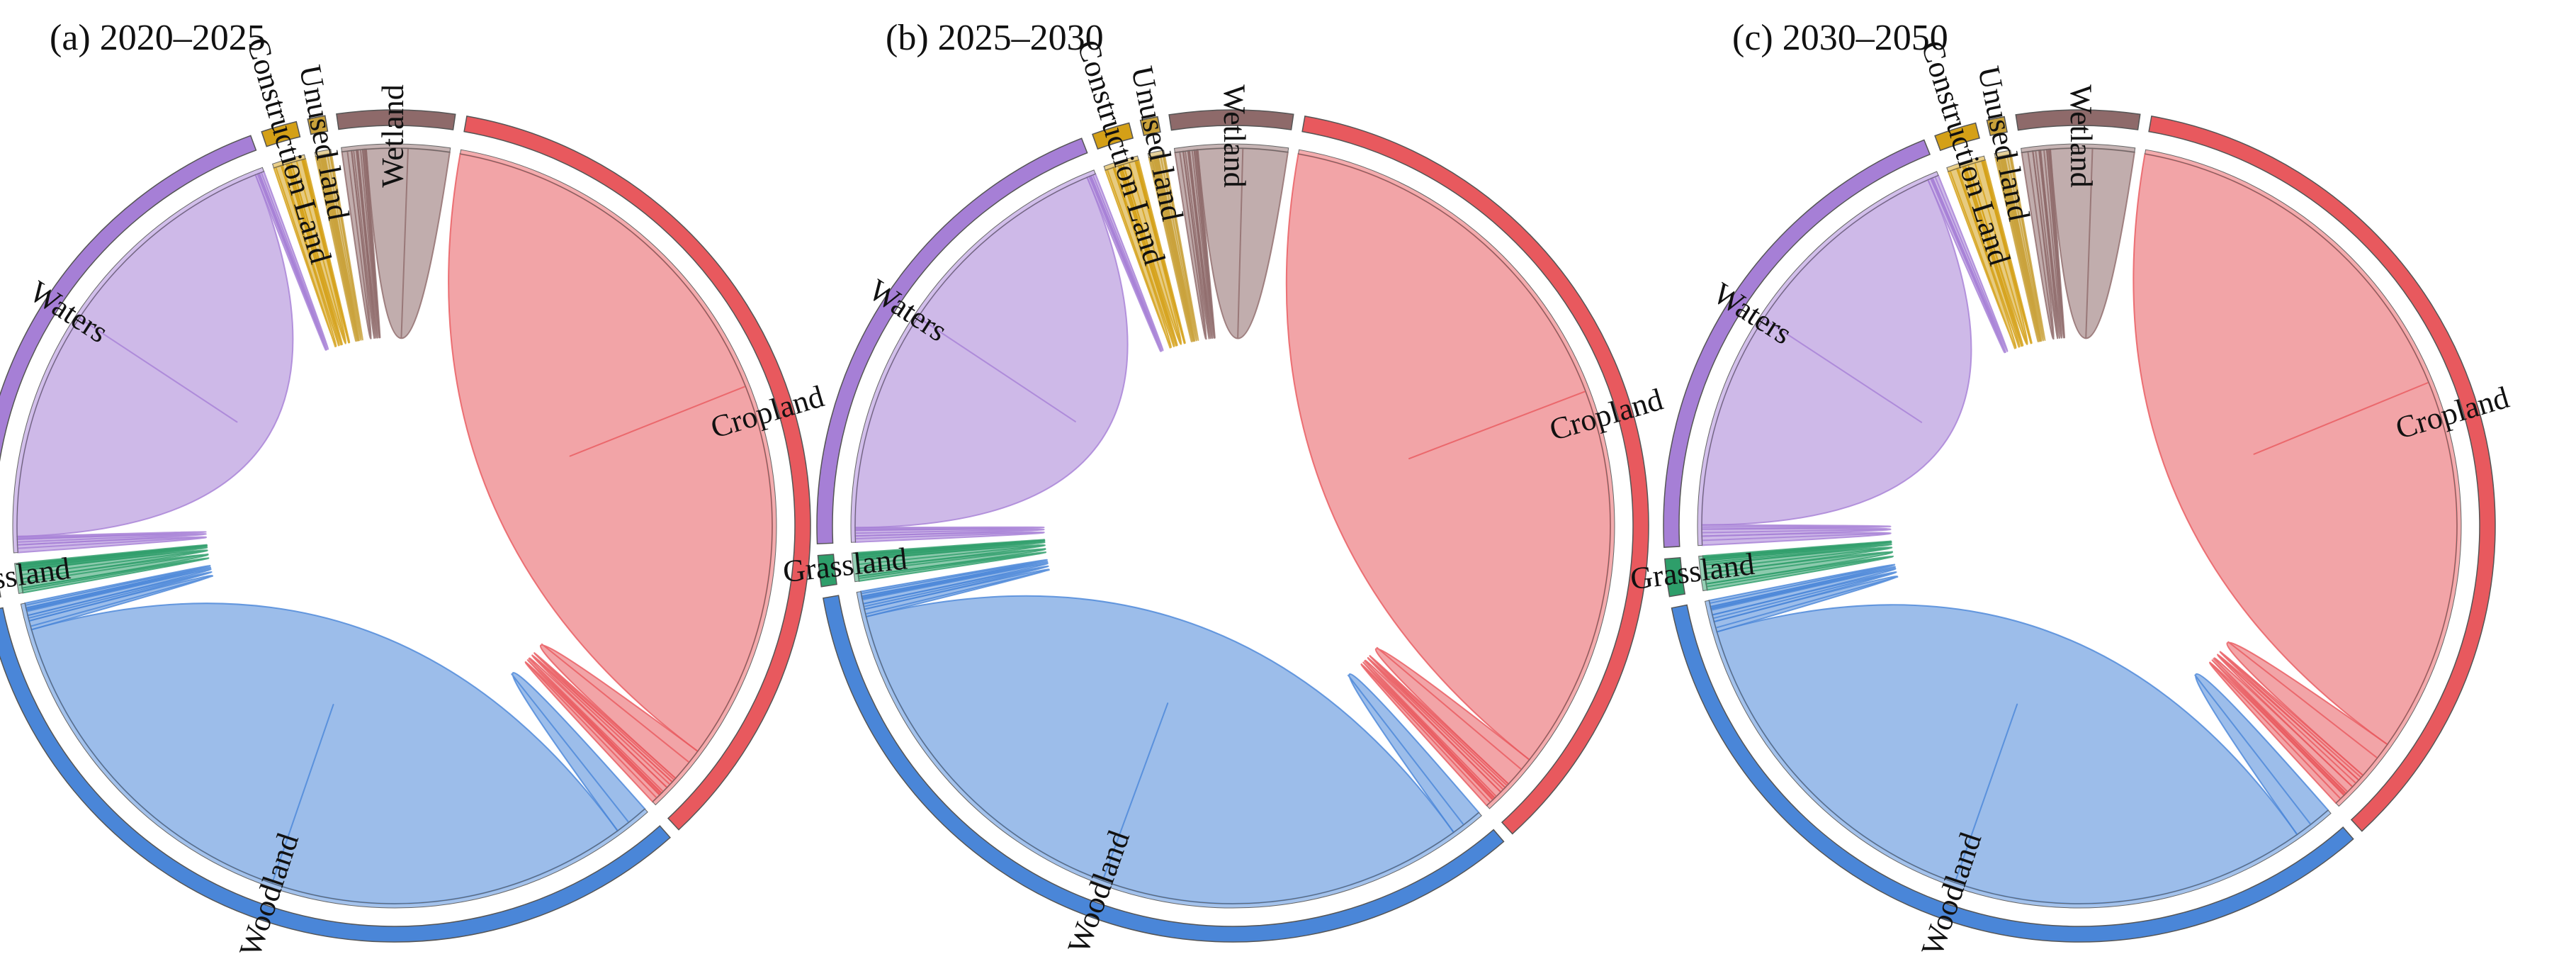  Describe the element at coordinates (158, 38) in the screenshot. I see `panel-title: (a) 2020–2025` at that location.